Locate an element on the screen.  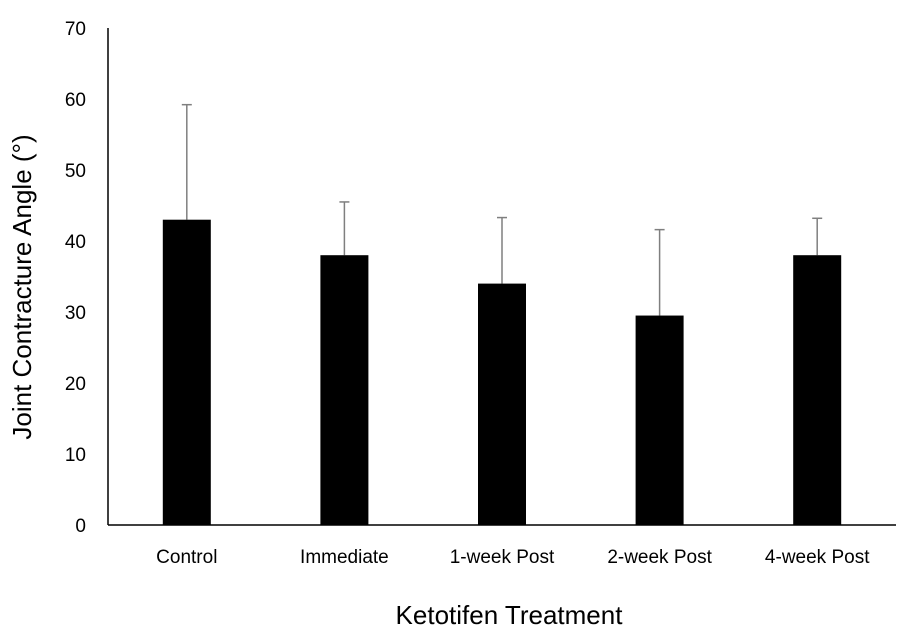
x-tick-label: 4-week Post is located at coordinates (817, 557).